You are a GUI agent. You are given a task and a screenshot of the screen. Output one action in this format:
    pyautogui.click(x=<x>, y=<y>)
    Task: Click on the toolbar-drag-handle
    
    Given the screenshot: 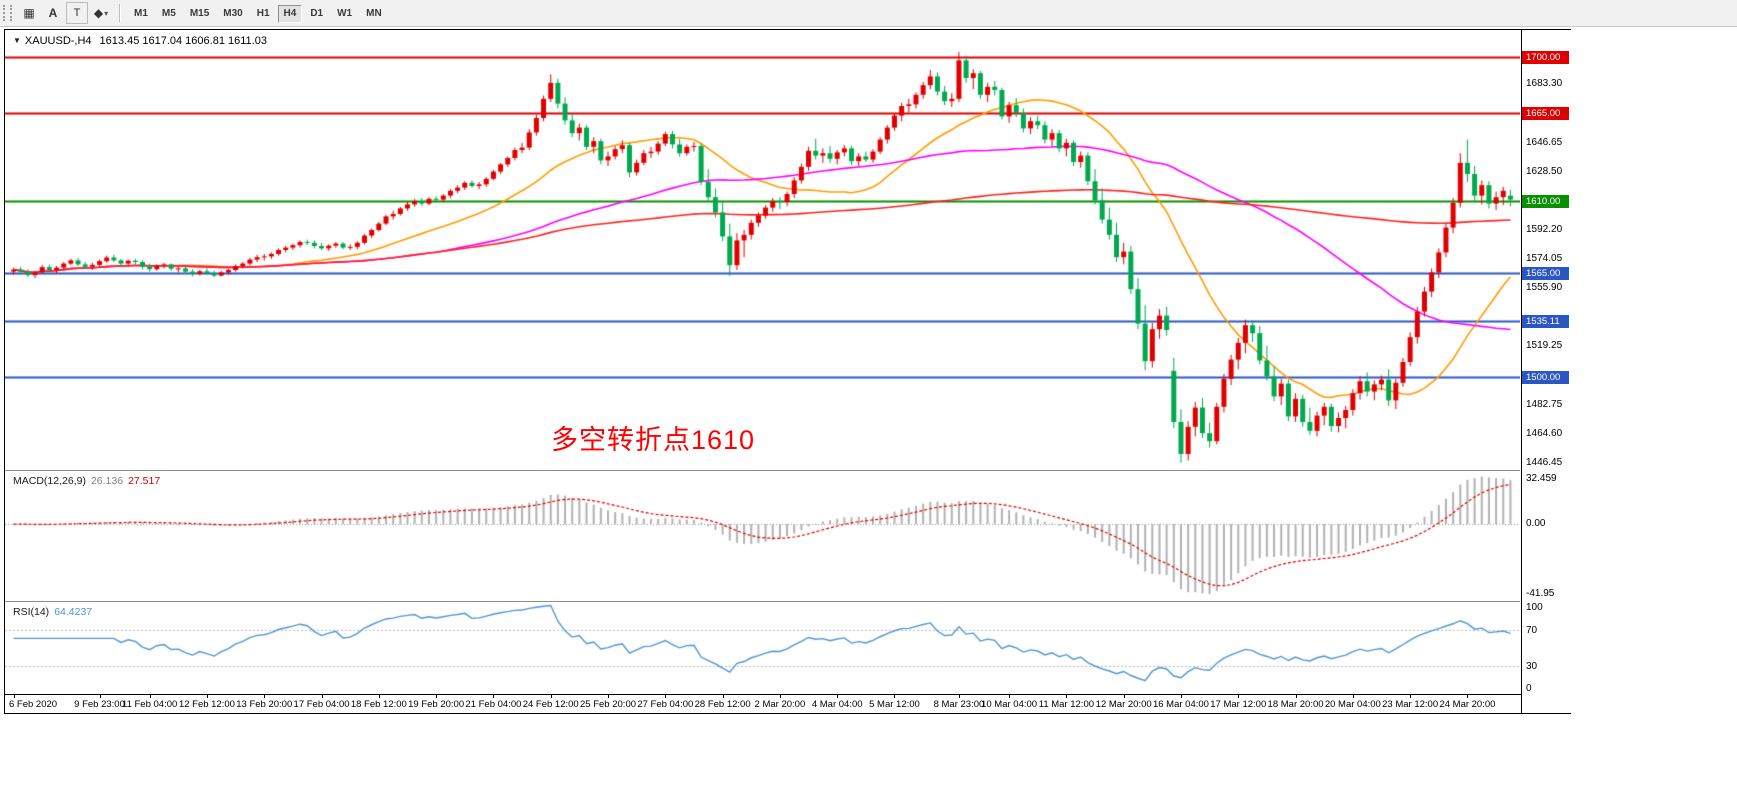 What is the action you would take?
    pyautogui.click(x=7, y=13)
    